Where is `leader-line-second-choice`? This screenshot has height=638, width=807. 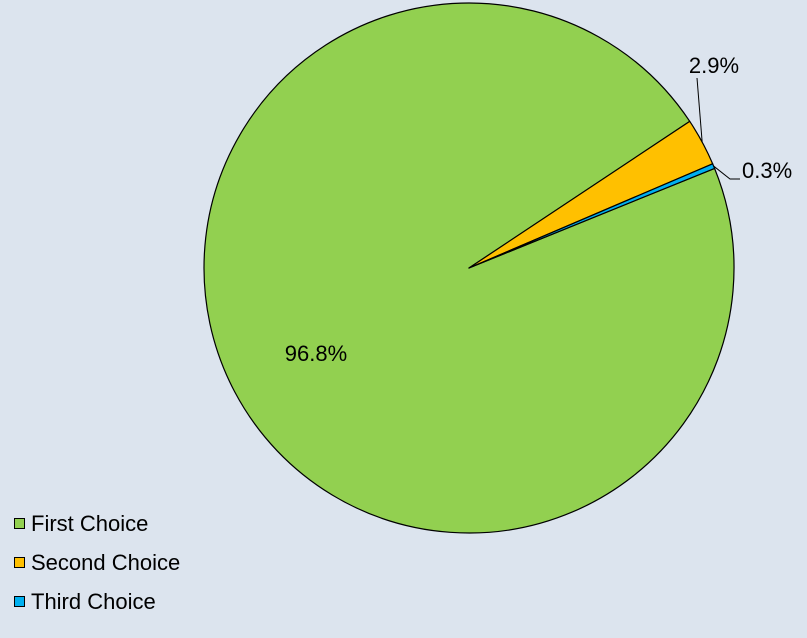 leader-line-second-choice is located at coordinates (699, 110).